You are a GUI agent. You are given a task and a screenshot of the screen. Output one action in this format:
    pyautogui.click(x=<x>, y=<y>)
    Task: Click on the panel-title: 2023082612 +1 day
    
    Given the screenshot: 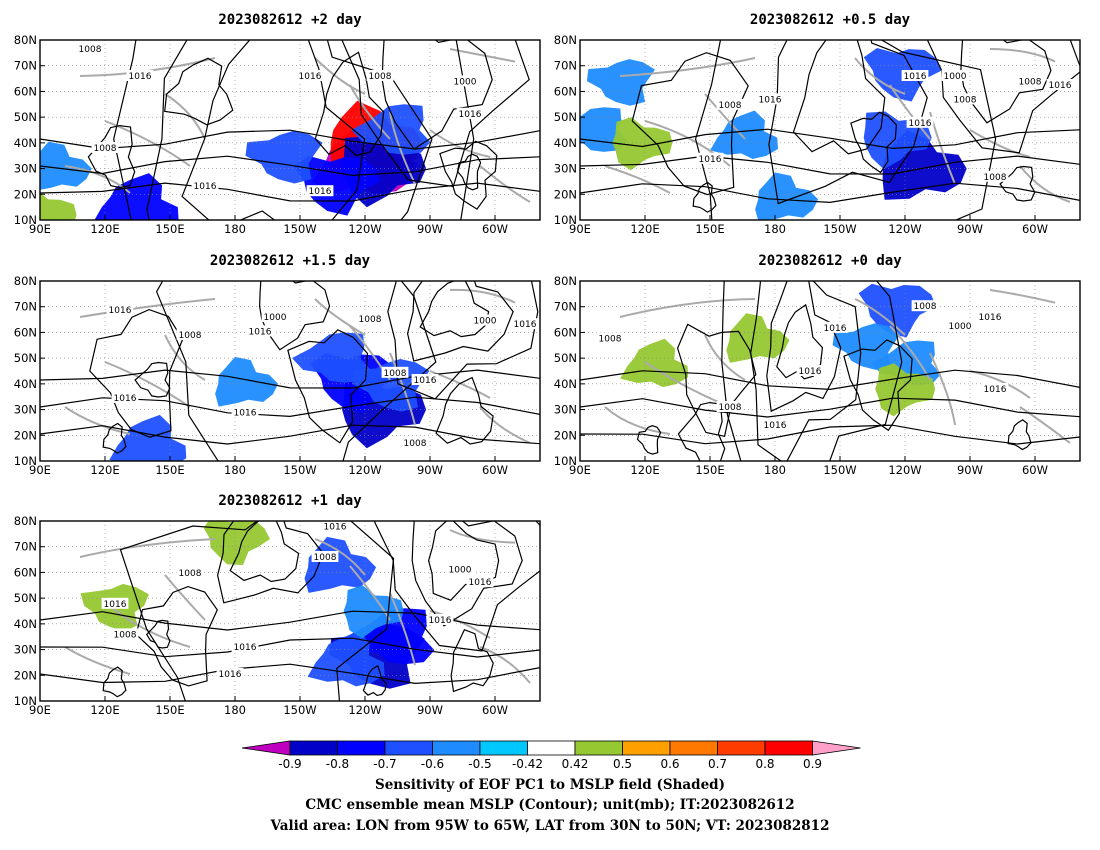 What is the action you would take?
    pyautogui.click(x=290, y=501)
    